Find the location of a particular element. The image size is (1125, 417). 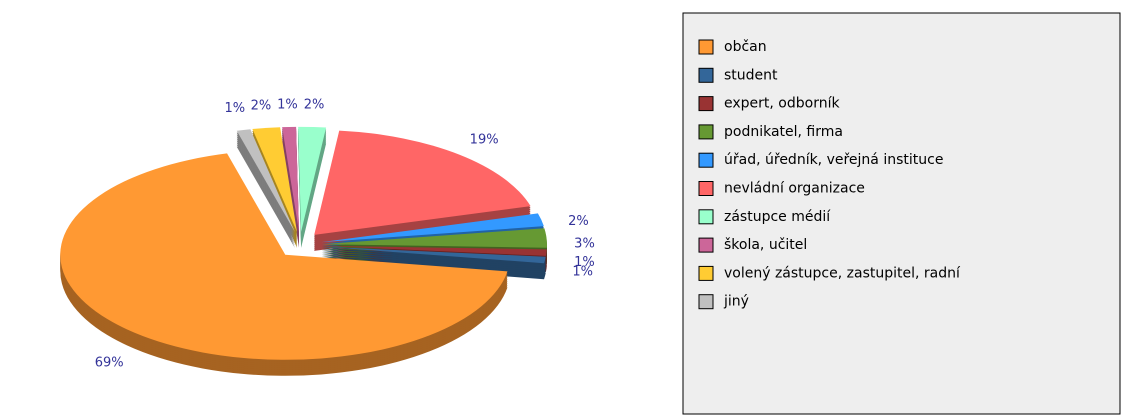

data-label: 19% is located at coordinates (484, 139).